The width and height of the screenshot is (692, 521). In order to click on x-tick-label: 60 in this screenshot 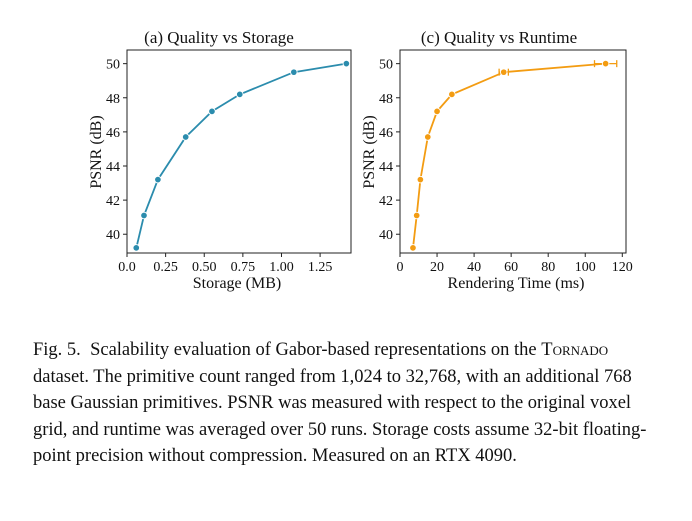, I will do `click(511, 267)`.